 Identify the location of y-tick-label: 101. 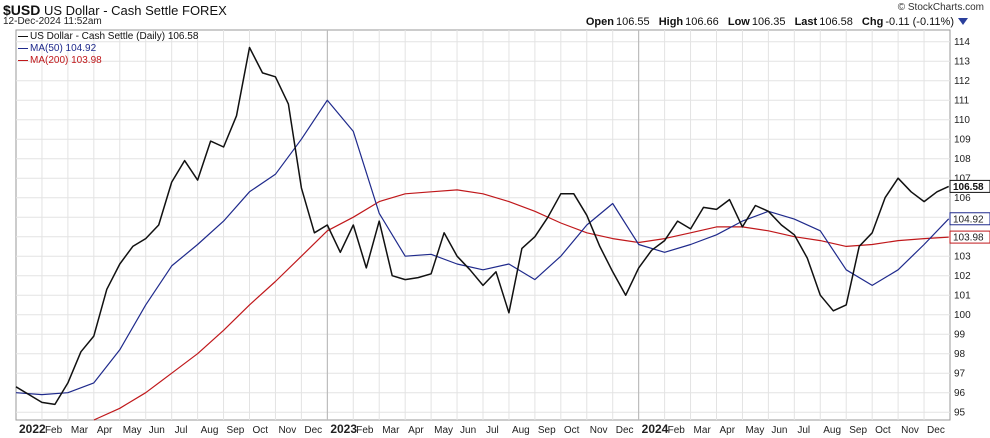
(962, 296).